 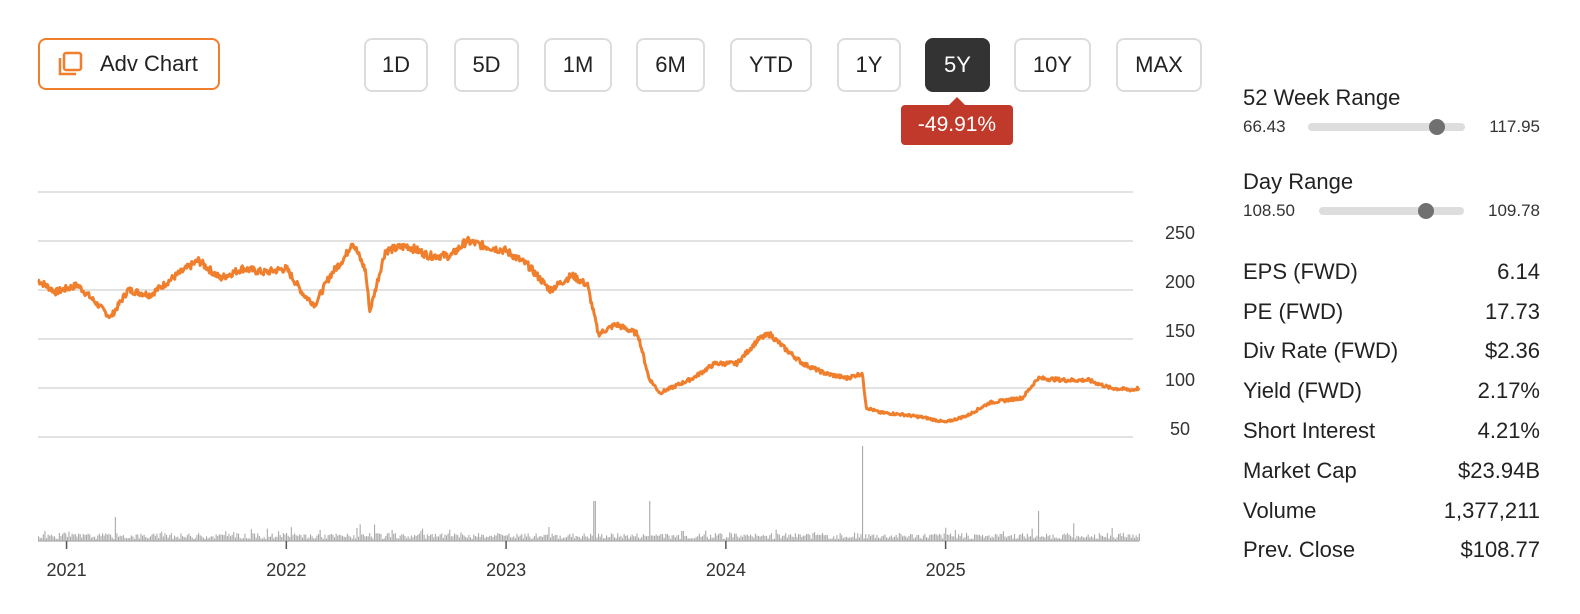 I want to click on range-button-ytd: YTD, so click(x=771, y=65).